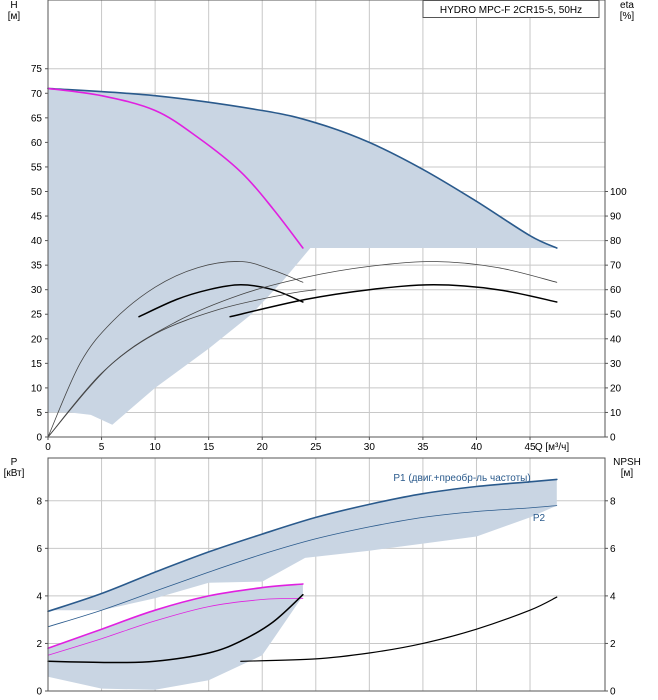 This screenshot has width=658, height=700. What do you see at coordinates (616, 388) in the screenshot?
I see `y2-tick-label: 20` at bounding box center [616, 388].